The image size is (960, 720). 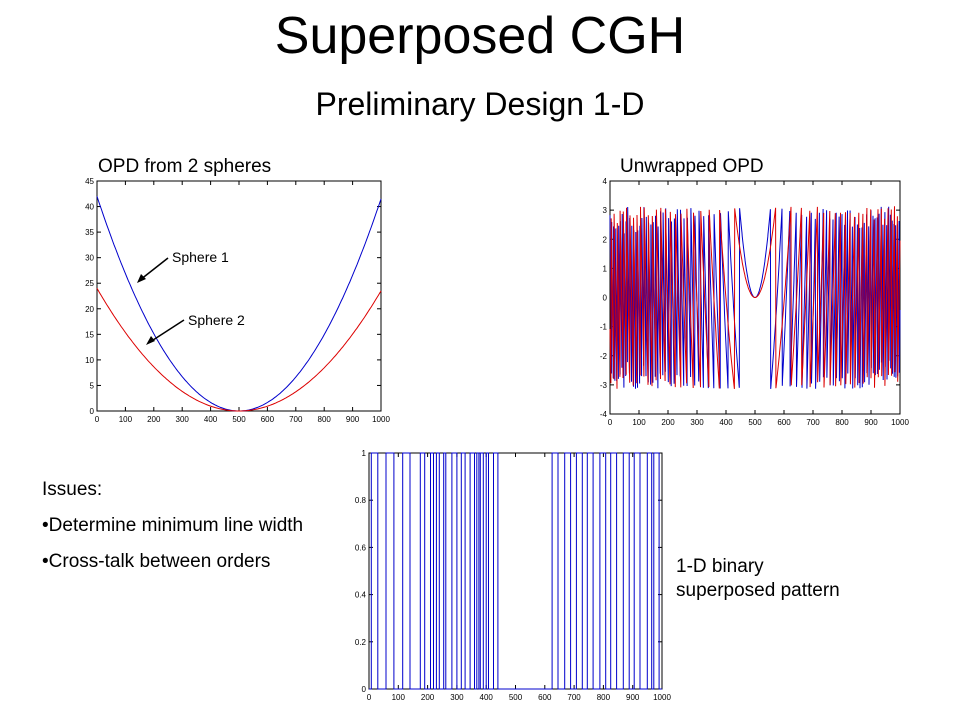 I want to click on chart-title-unwrapped: Unwrapped OPD, so click(x=692, y=166).